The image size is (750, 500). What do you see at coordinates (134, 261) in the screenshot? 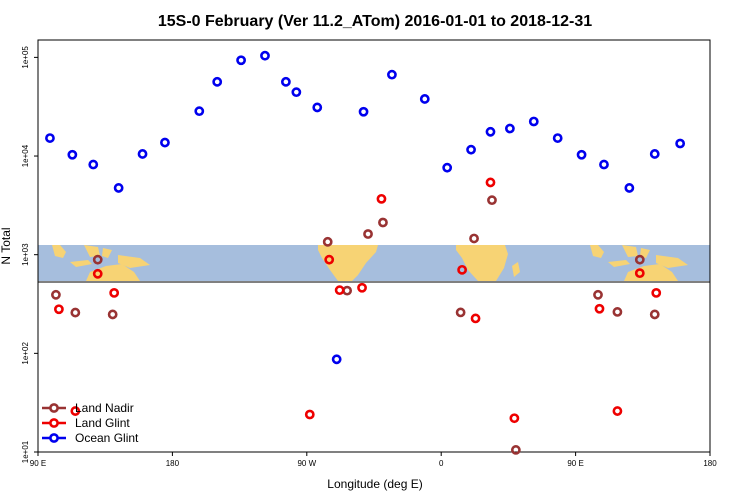
I see `land-new-guinea-left` at bounding box center [134, 261].